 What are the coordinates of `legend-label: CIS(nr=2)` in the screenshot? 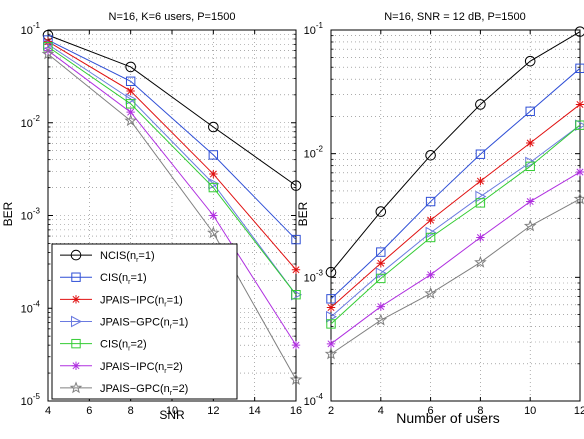 It's located at (123, 346).